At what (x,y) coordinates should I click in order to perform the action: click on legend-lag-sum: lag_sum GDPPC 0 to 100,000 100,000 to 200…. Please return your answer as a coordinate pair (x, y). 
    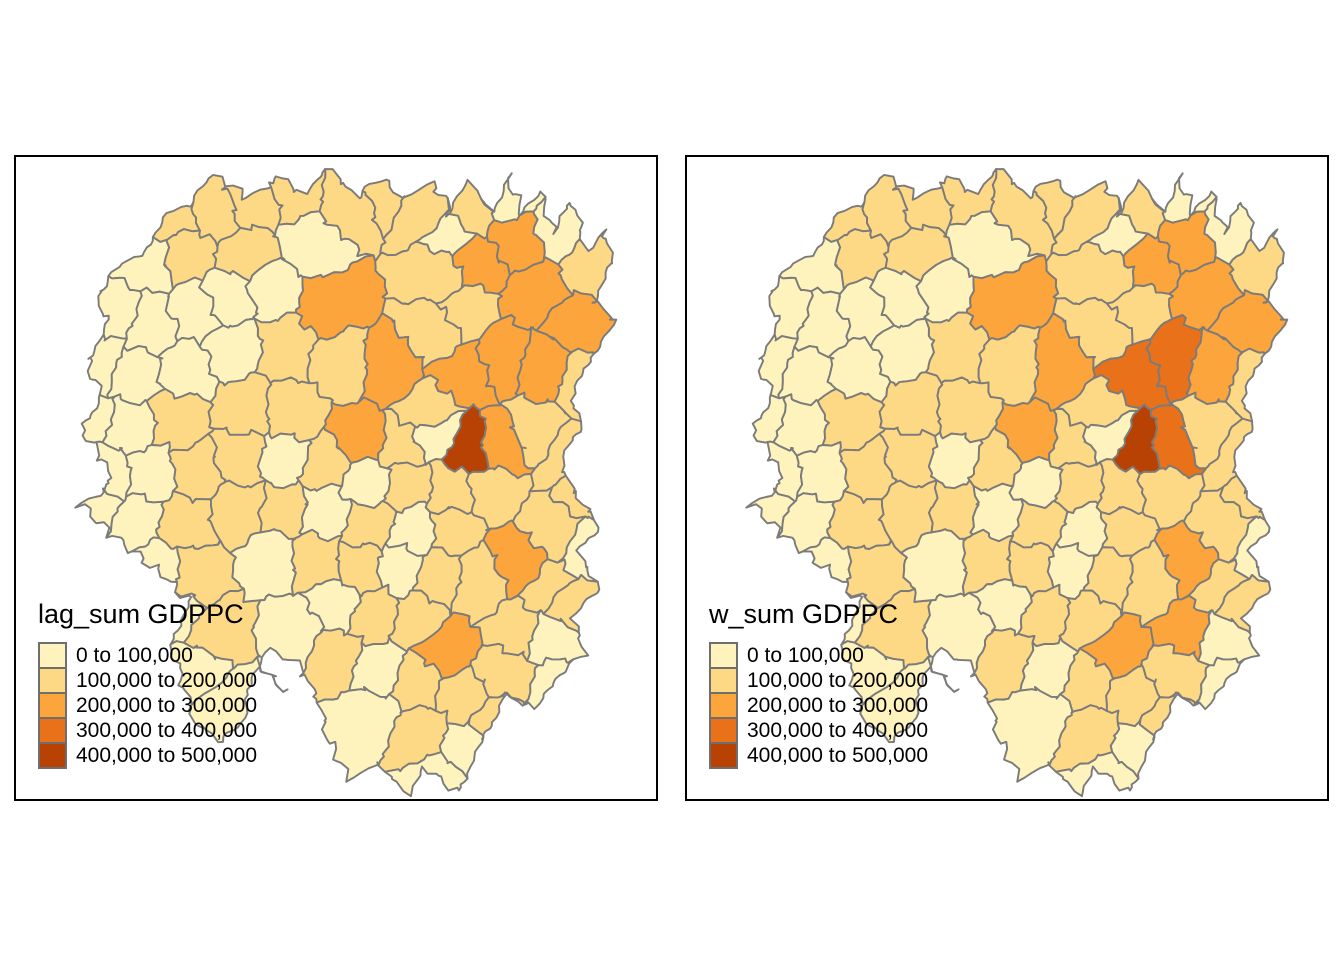
    Looking at the image, I should click on (147, 684).